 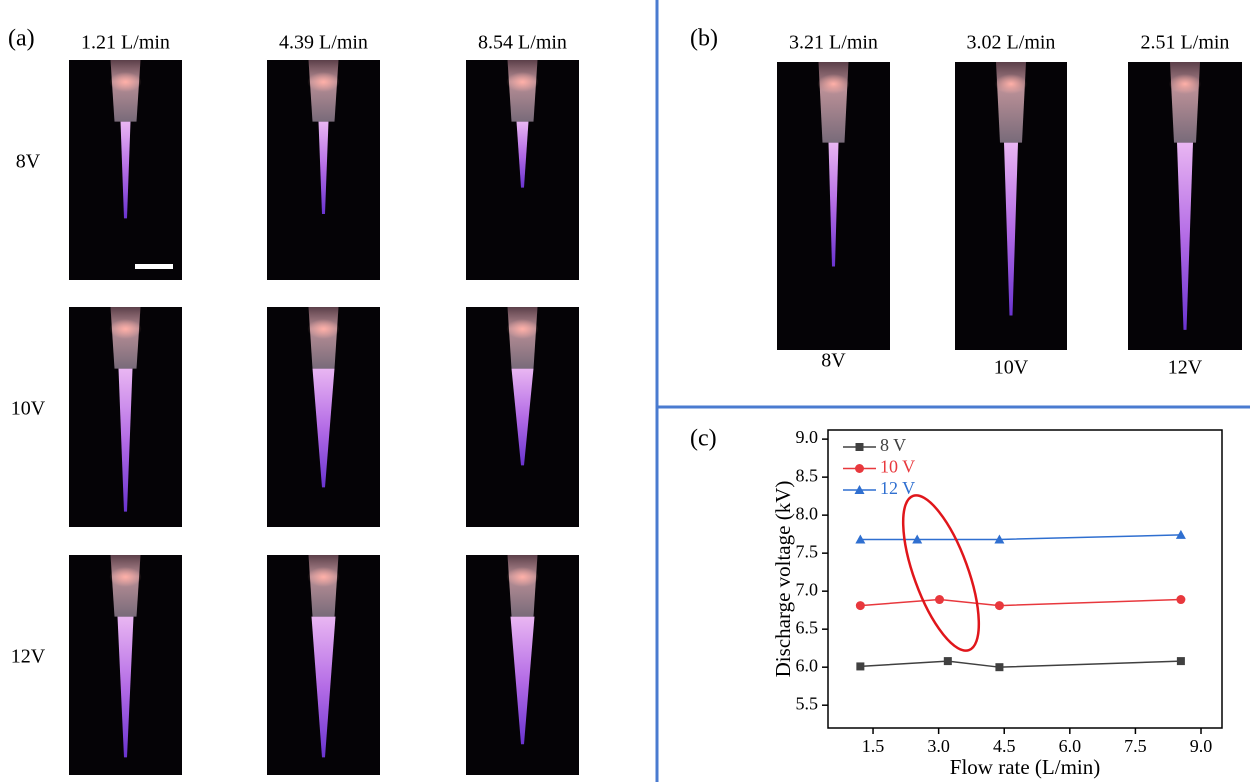 What do you see at coordinates (522, 43) in the screenshot?
I see `column-label: 8.54 L/min` at bounding box center [522, 43].